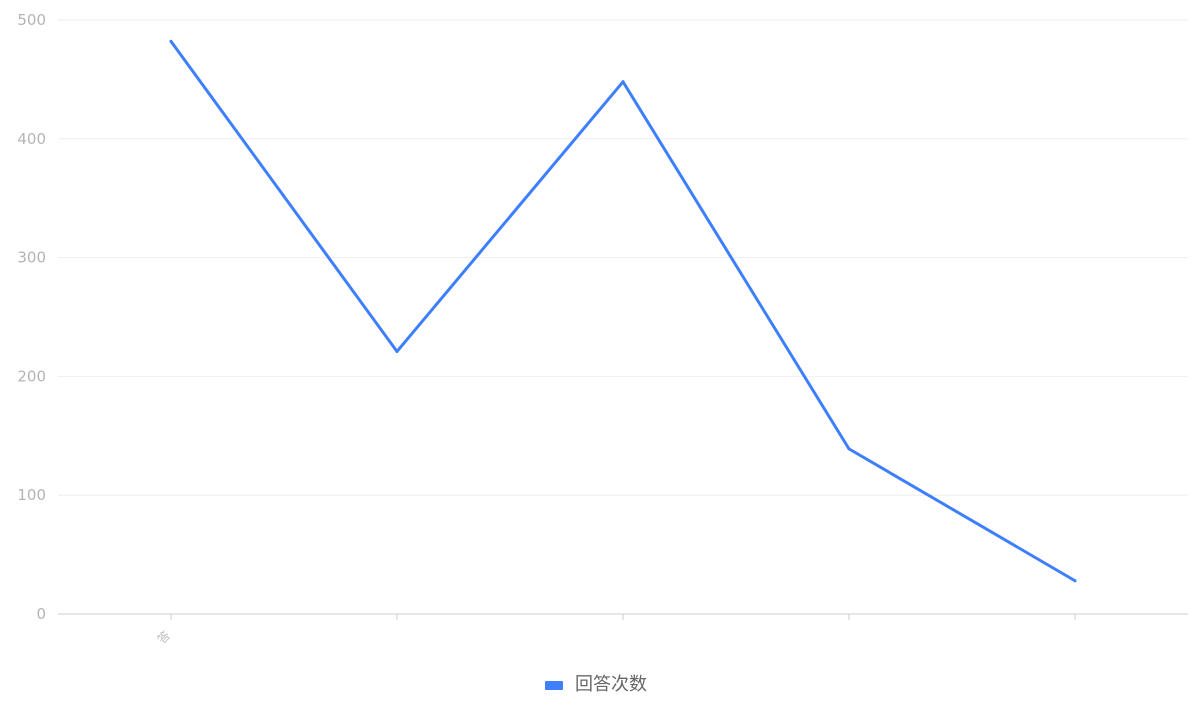 This screenshot has height=706, width=1192. Describe the element at coordinates (163, 637) in the screenshot. I see `x-tick-label: 答` at that location.